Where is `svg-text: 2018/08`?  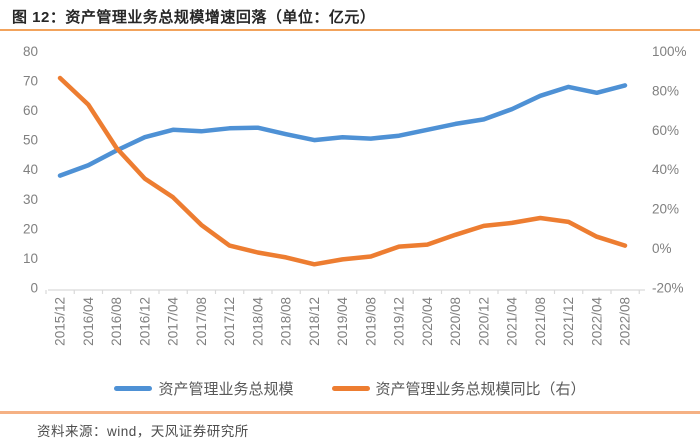
svg-text: 2018/08 is located at coordinates (286, 321).